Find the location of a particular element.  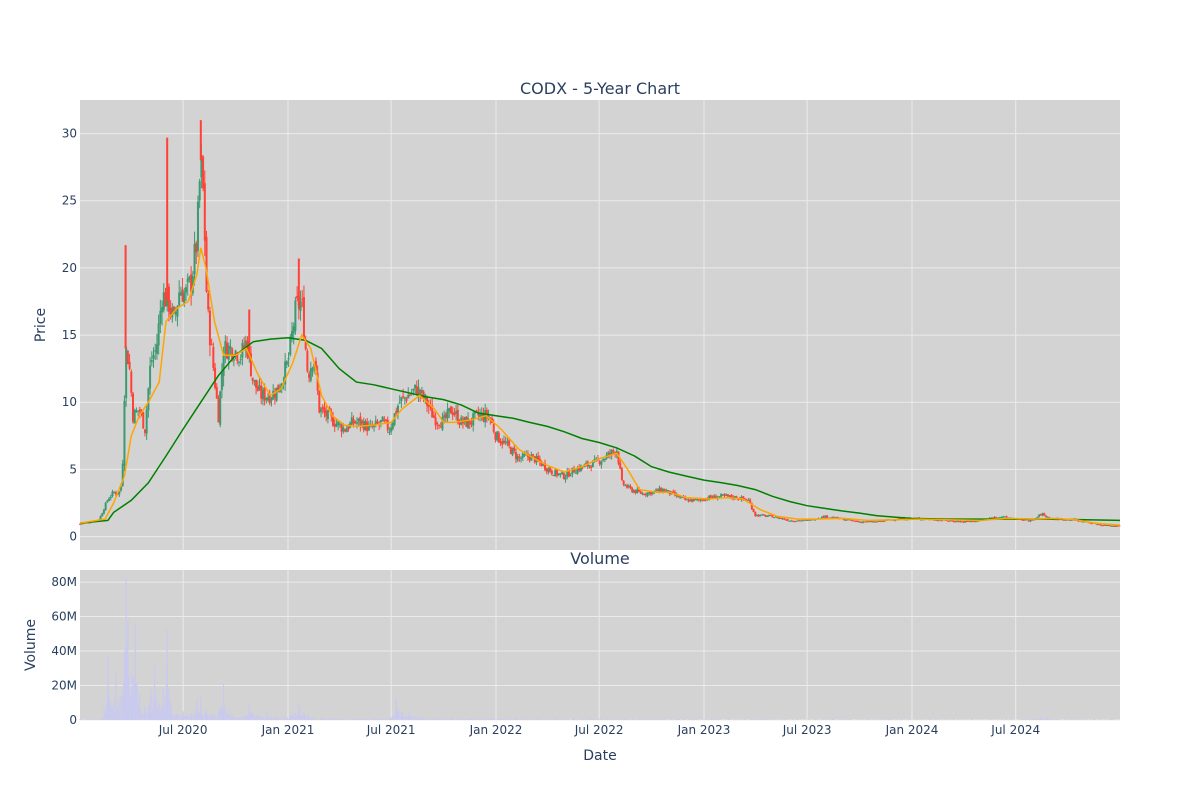

price-y-tick-label: 0 is located at coordinates (73, 537).